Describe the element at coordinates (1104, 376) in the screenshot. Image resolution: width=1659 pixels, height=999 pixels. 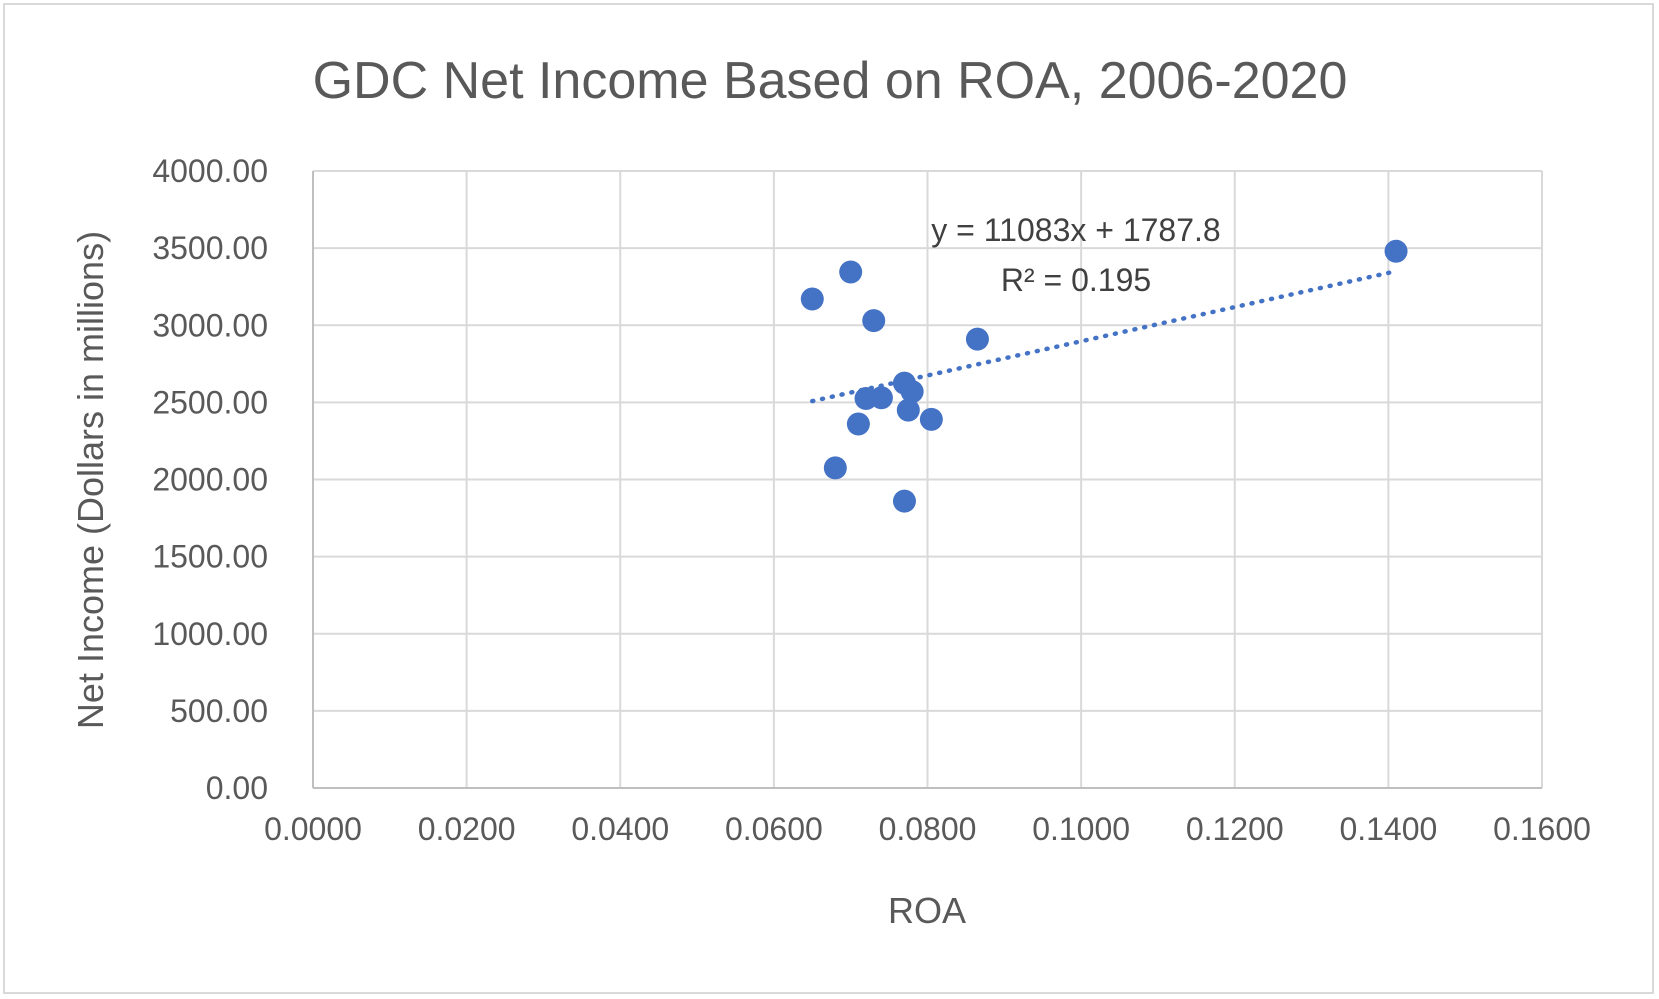
I see `data-points` at that location.